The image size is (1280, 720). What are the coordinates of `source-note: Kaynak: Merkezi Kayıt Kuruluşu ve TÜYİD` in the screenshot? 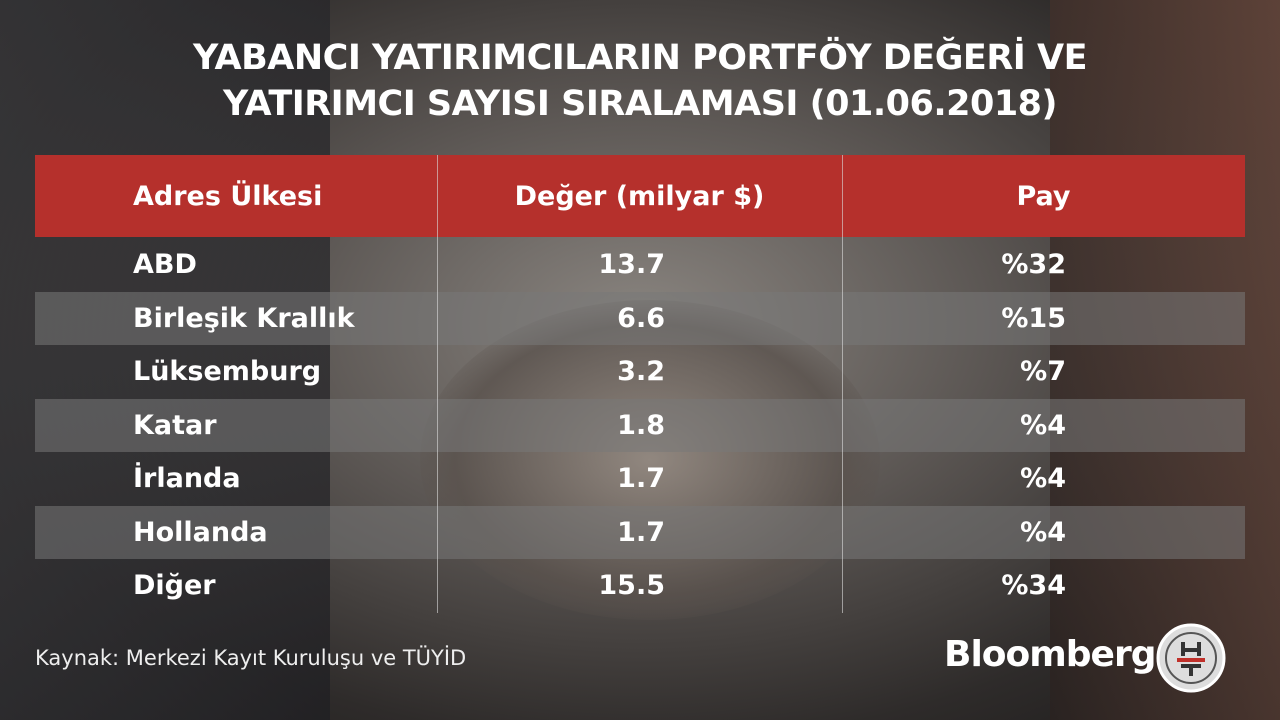 It's located at (251, 658).